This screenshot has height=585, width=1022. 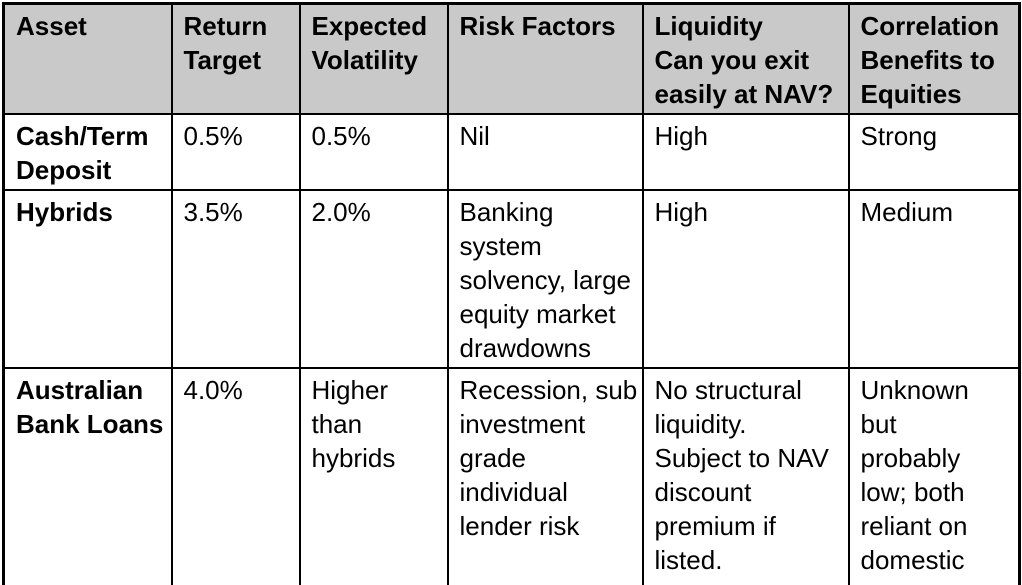 I want to click on cell-return-target: 0.5%, so click(x=235, y=152).